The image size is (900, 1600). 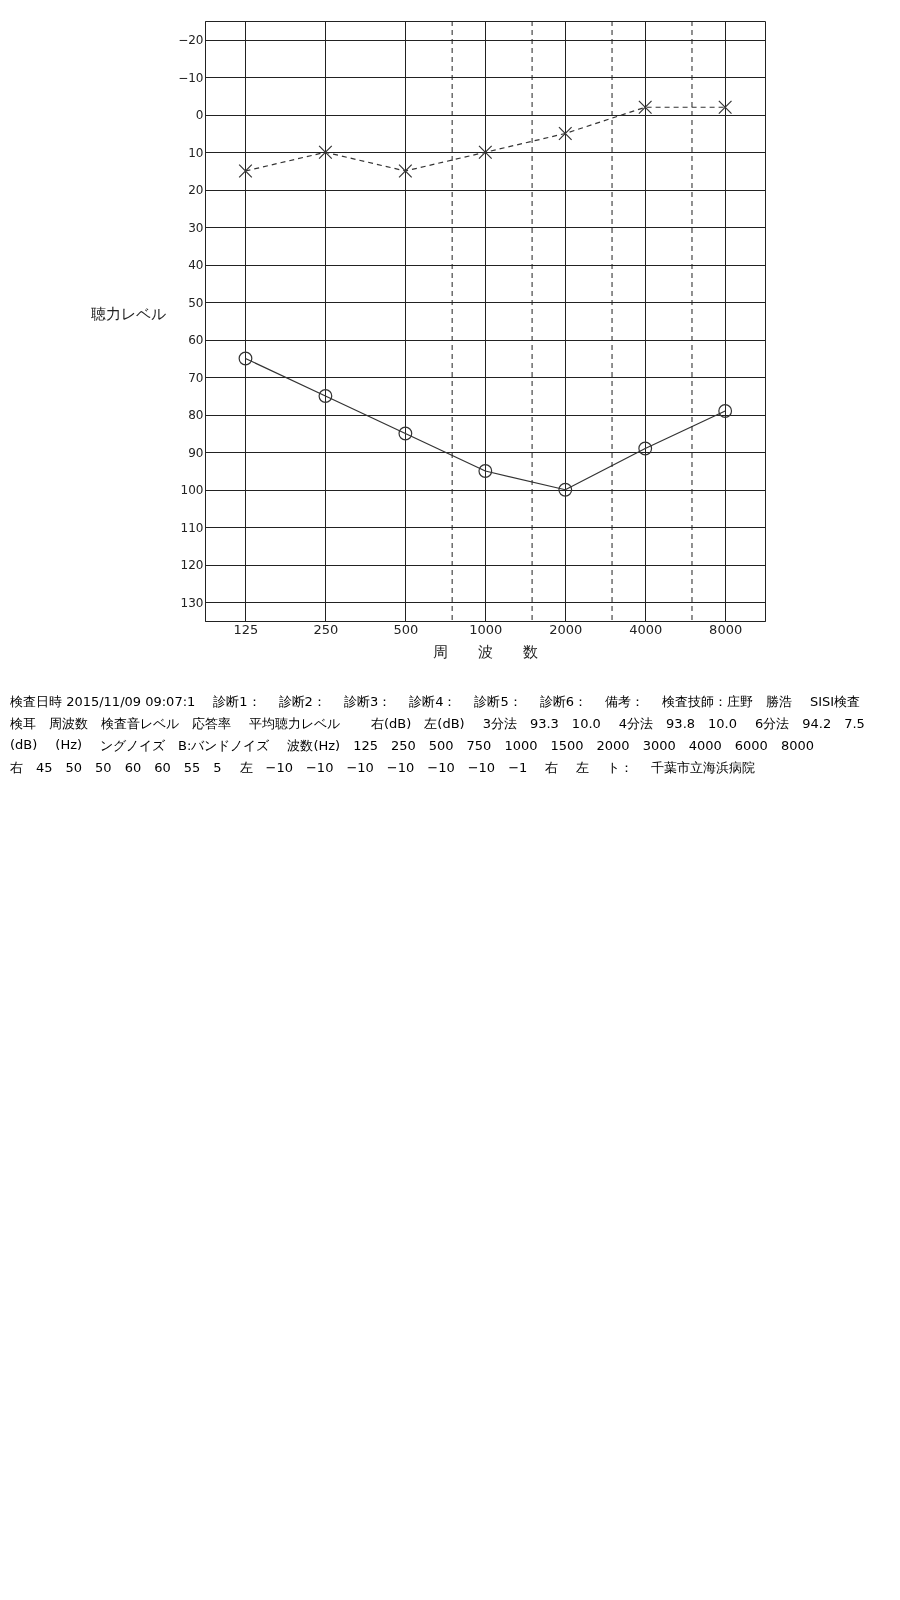 What do you see at coordinates (196, 340) in the screenshot?
I see `y-tick-label: 60` at bounding box center [196, 340].